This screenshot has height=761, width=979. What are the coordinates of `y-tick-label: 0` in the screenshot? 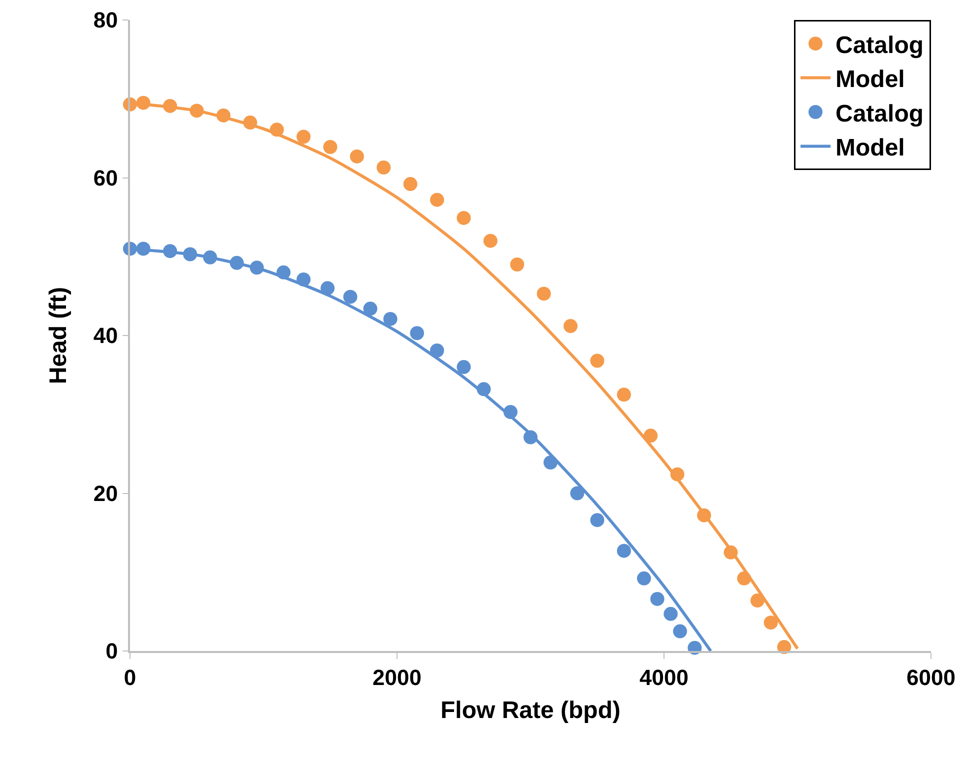 It's located at (112, 651).